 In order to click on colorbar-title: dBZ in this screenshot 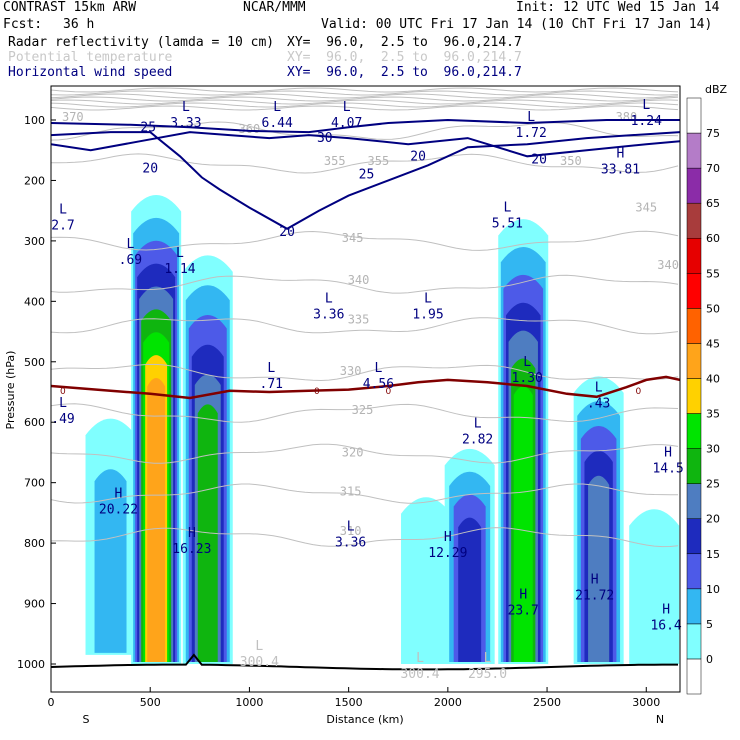, I will do `click(716, 89)`.